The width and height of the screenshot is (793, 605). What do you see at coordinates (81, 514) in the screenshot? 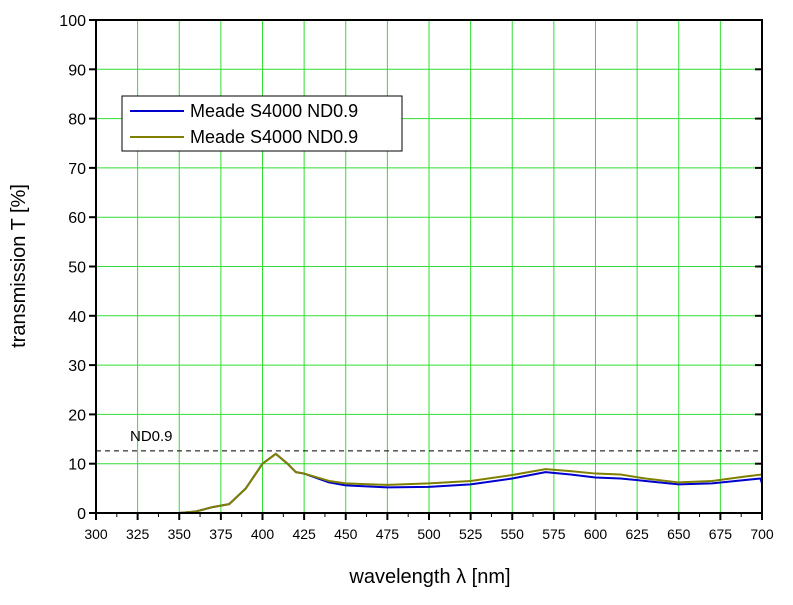
I see `y-tick-label: 0` at bounding box center [81, 514].